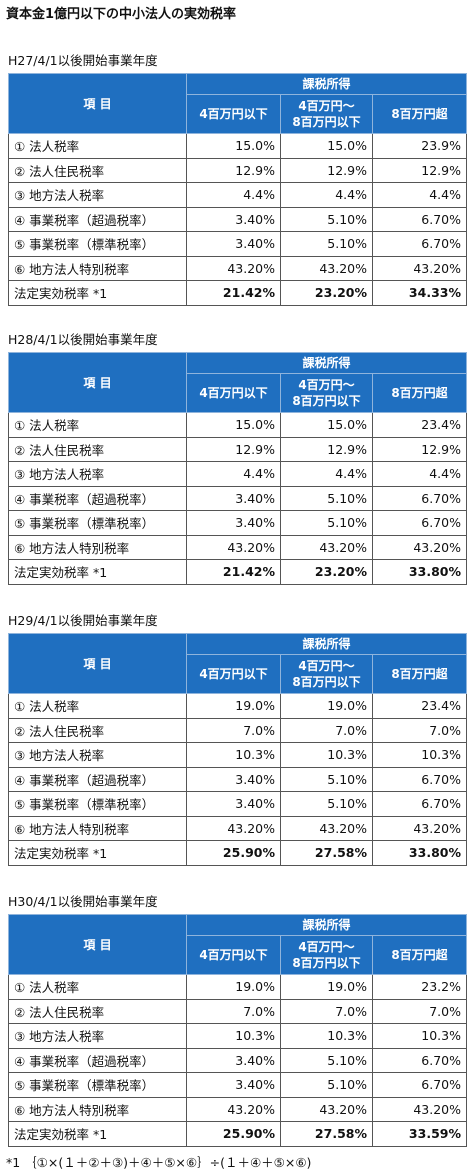 This screenshot has height=1174, width=474. What do you see at coordinates (237, 449) in the screenshot?
I see `data-row: ② 法人住民税率 12.9% 12.9% 12.9%` at bounding box center [237, 449].